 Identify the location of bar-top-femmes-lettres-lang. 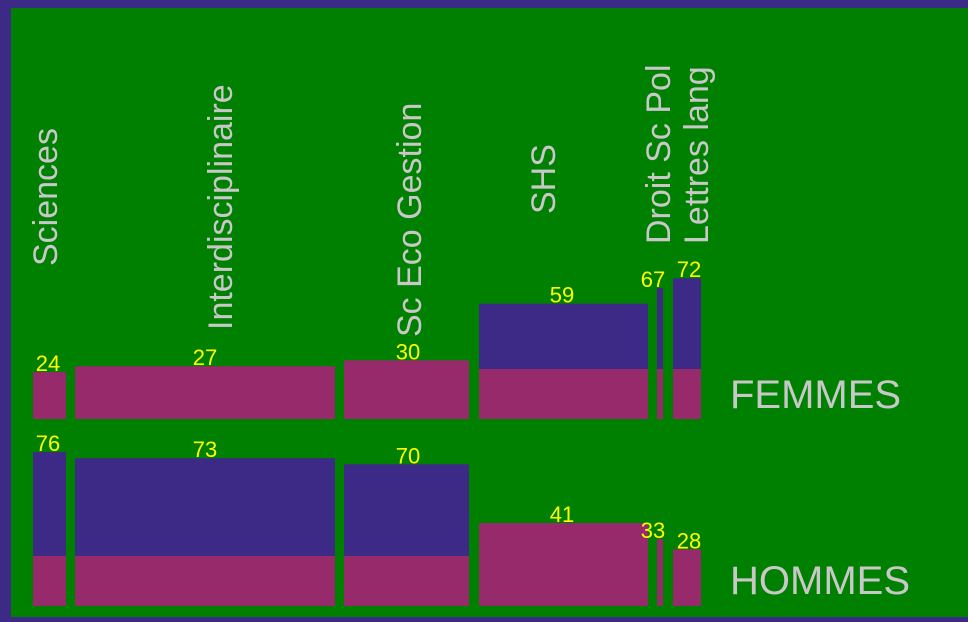
(687, 323).